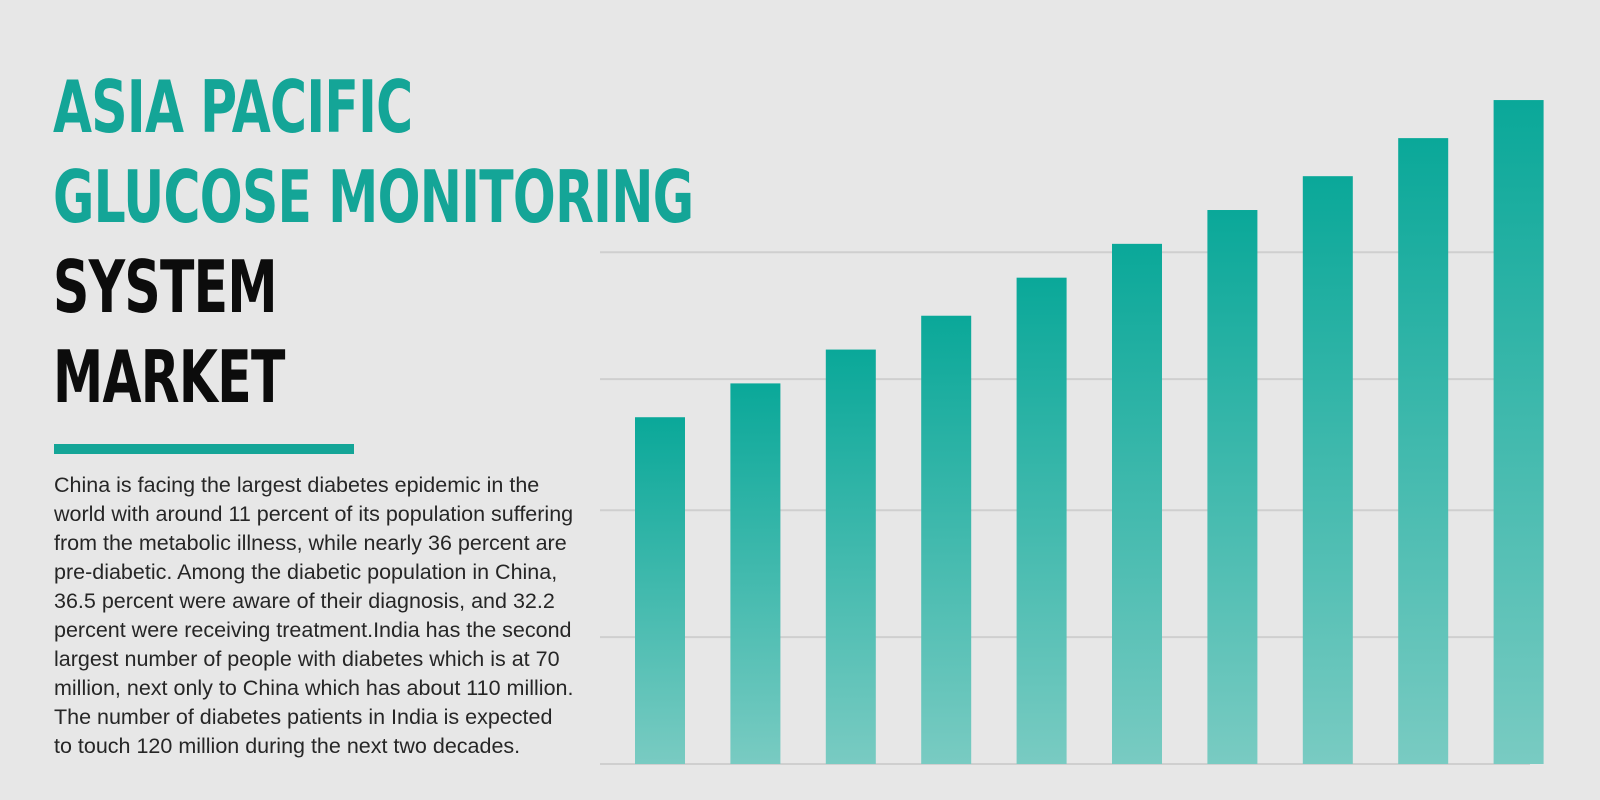  I want to click on title-line-2: GLUCOSE MONITORING, so click(373, 197).